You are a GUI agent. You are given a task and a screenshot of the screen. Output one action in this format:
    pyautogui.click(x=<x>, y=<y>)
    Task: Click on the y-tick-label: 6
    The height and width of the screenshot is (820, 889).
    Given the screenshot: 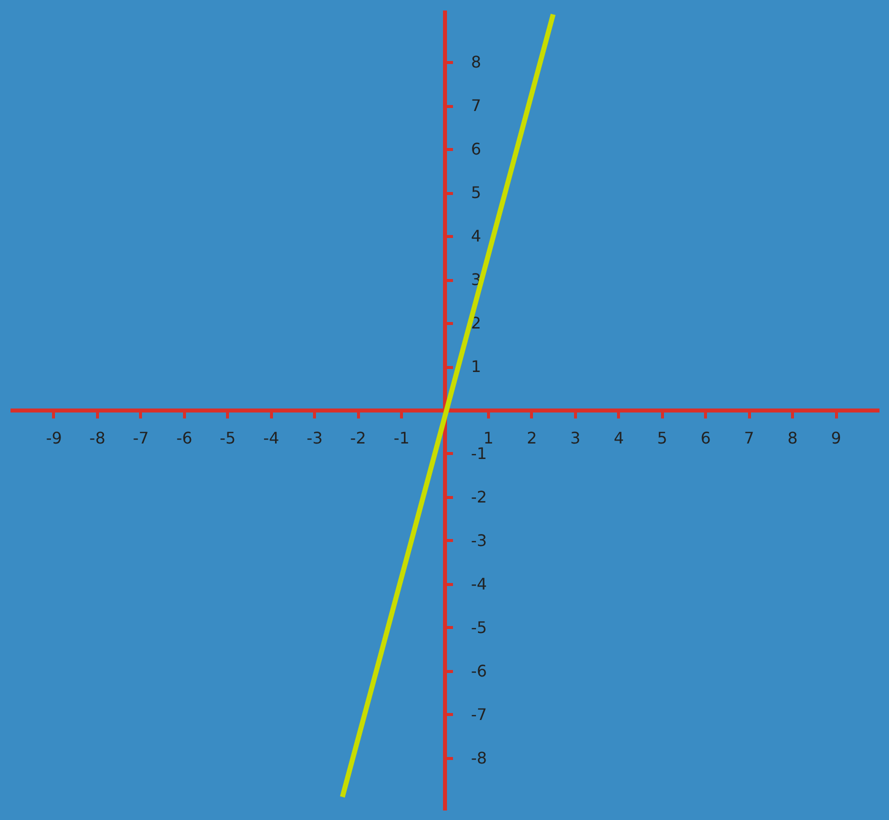 What is the action you would take?
    pyautogui.click(x=476, y=149)
    